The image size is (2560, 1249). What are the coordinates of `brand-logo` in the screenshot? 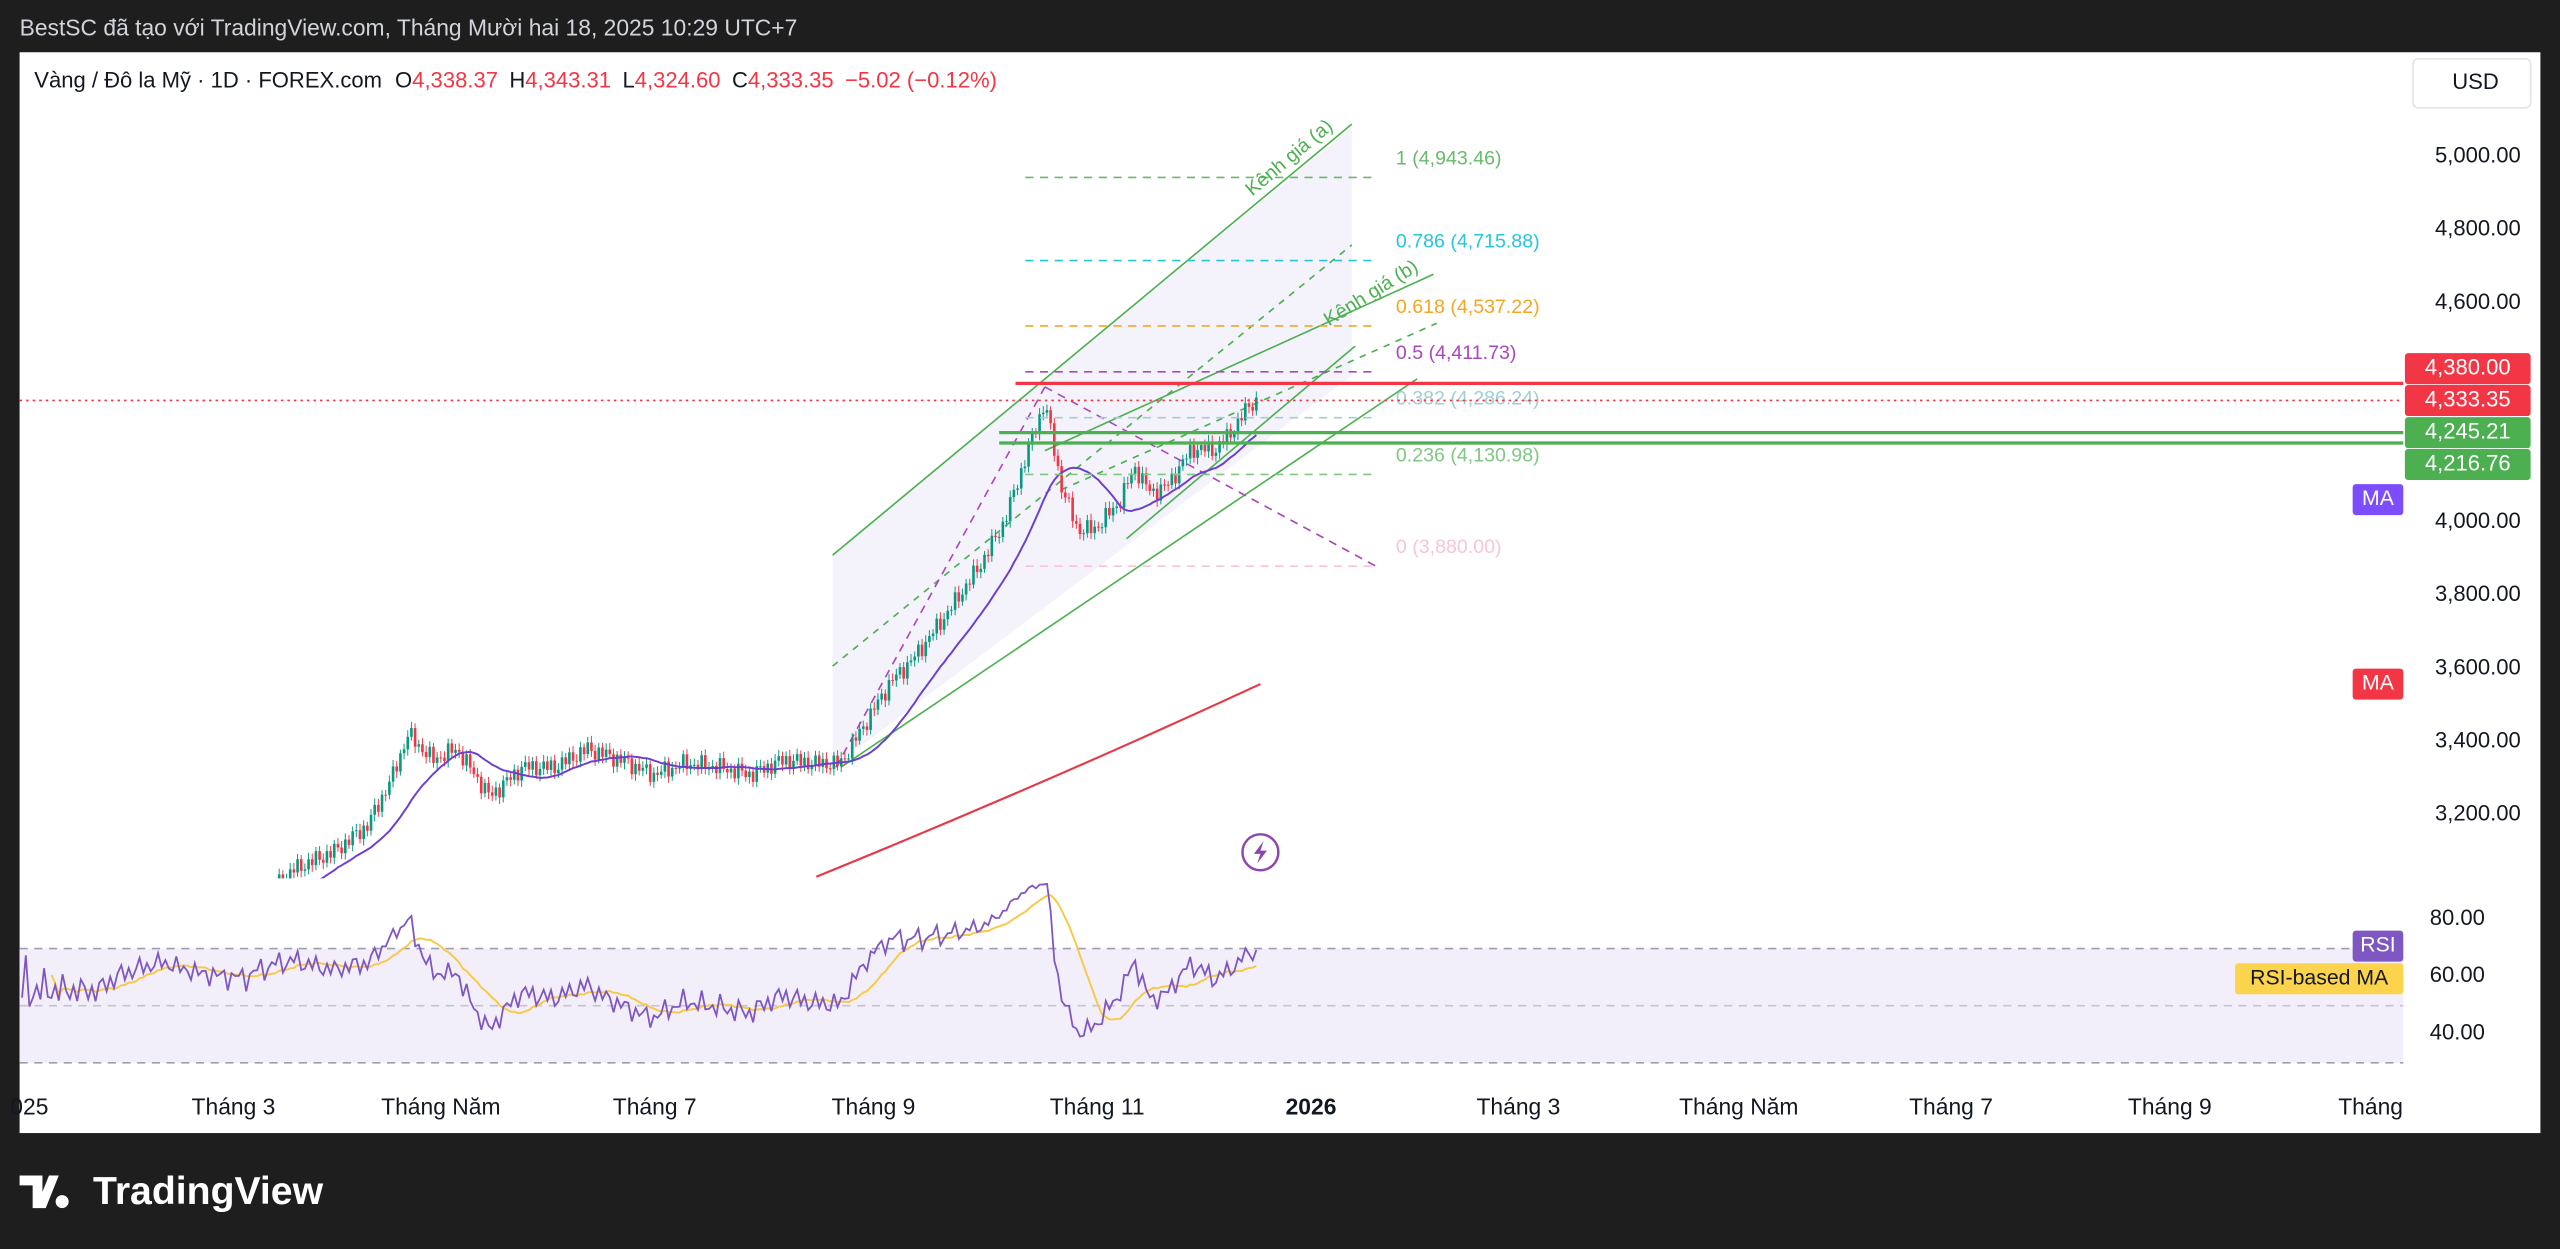 It's located at (44, 1192).